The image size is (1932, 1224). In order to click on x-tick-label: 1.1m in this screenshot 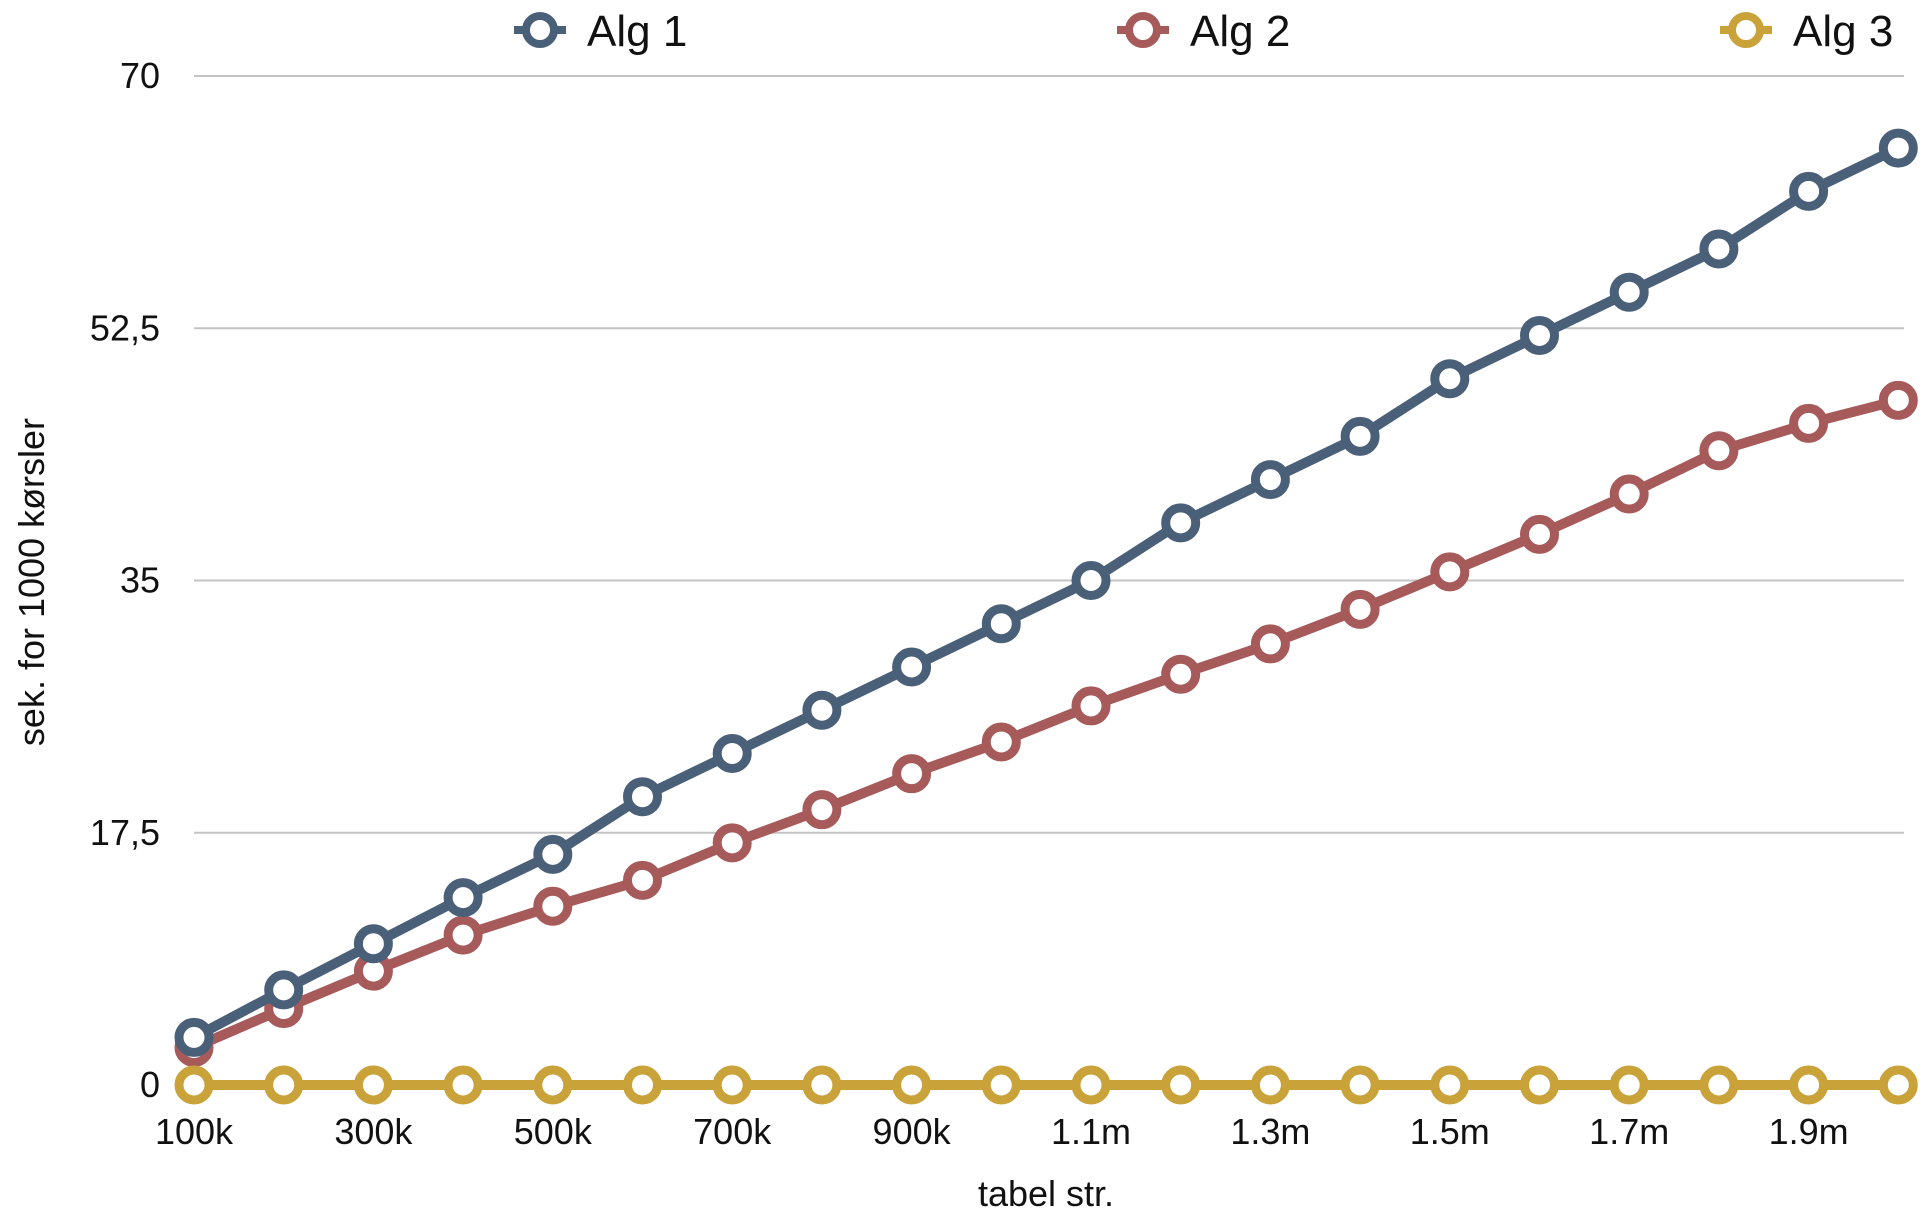, I will do `click(1091, 1131)`.